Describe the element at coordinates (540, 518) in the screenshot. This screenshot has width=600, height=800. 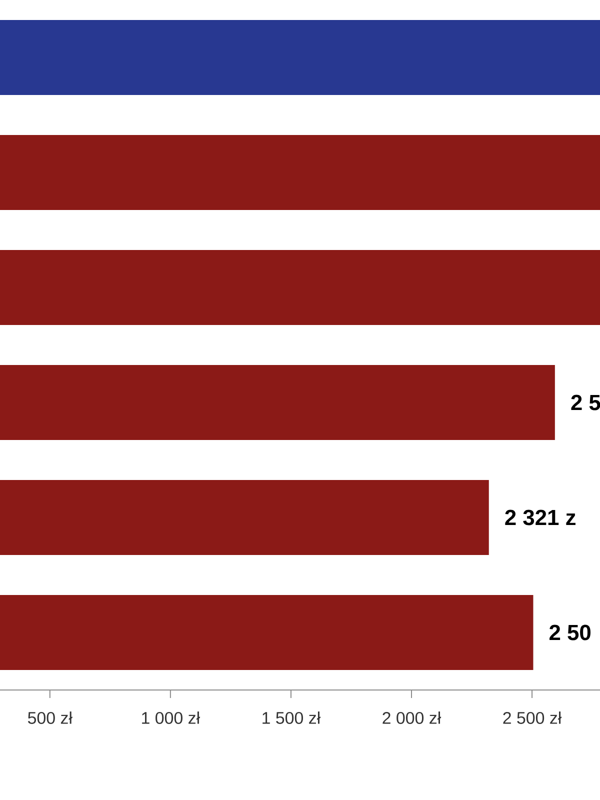
I see `data-label: 2 321 z` at that location.